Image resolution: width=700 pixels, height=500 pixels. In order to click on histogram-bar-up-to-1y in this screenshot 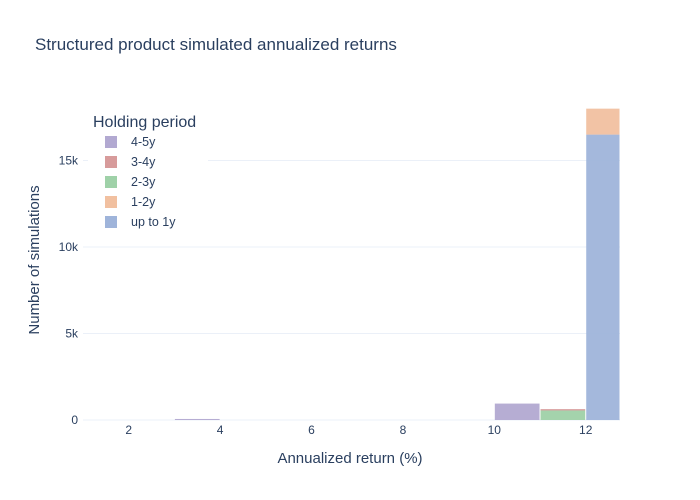, I will do `click(603, 277)`.